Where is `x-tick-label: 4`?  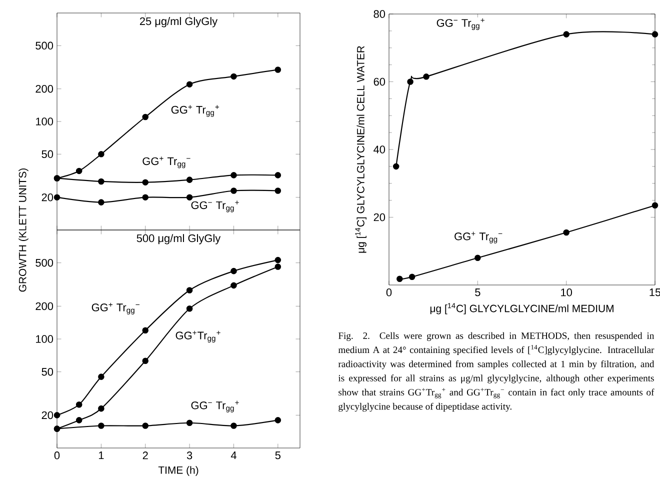
x-tick-label: 4 is located at coordinates (233, 456).